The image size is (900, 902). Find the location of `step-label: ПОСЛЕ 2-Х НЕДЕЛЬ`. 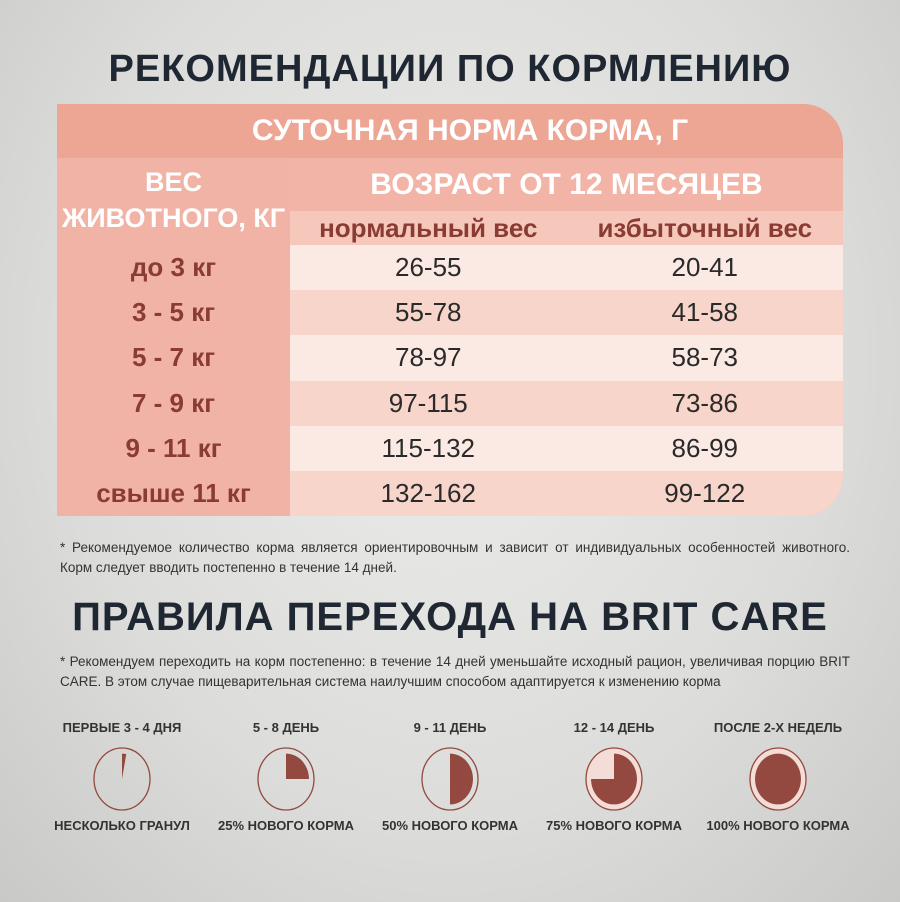

step-label: ПОСЛЕ 2-Х НЕДЕЛЬ is located at coordinates (778, 727).